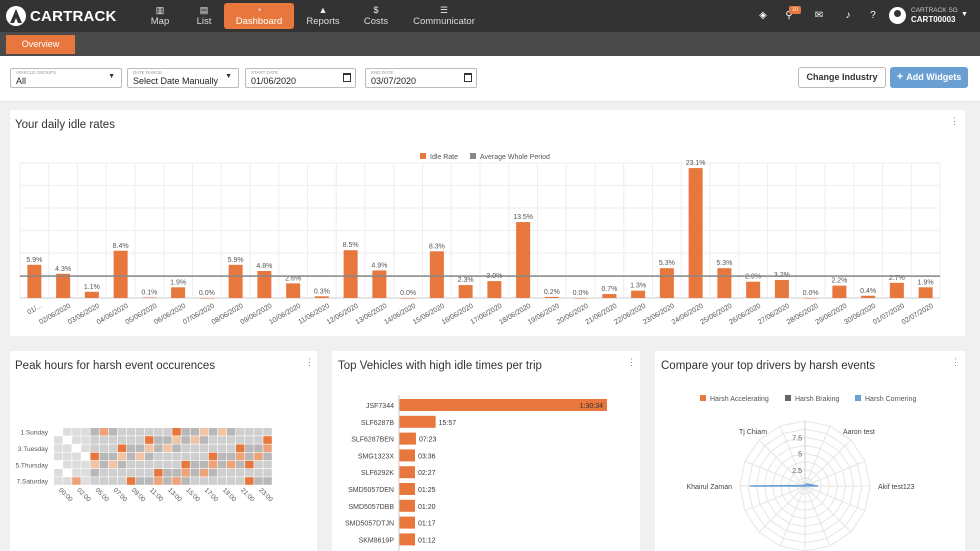 This screenshot has width=980, height=551. What do you see at coordinates (848, 15) in the screenshot?
I see `bell-icon: ♪` at bounding box center [848, 15].